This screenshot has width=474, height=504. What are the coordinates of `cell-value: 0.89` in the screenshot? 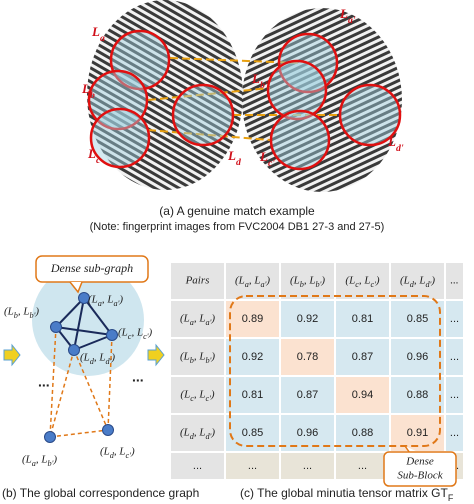 It's located at (252, 319).